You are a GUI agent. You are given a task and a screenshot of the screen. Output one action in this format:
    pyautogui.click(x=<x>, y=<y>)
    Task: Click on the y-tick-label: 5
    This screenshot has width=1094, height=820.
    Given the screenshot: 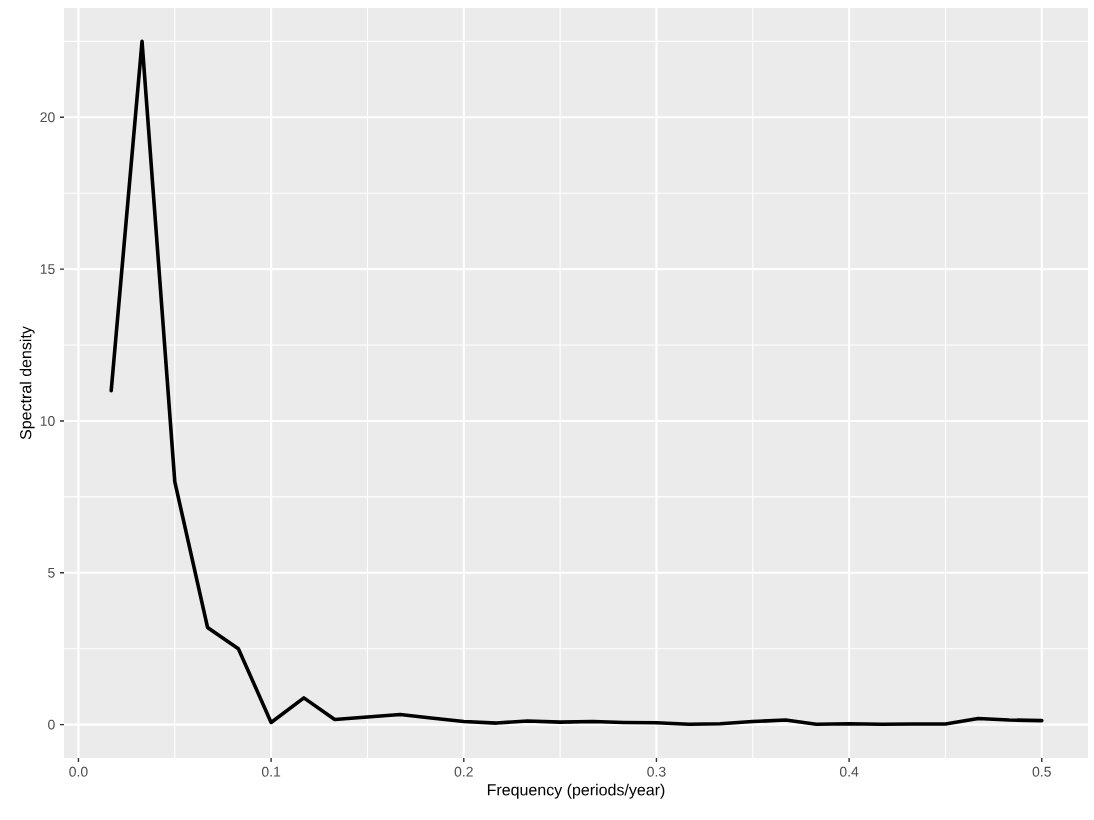 What is the action you would take?
    pyautogui.click(x=51, y=572)
    